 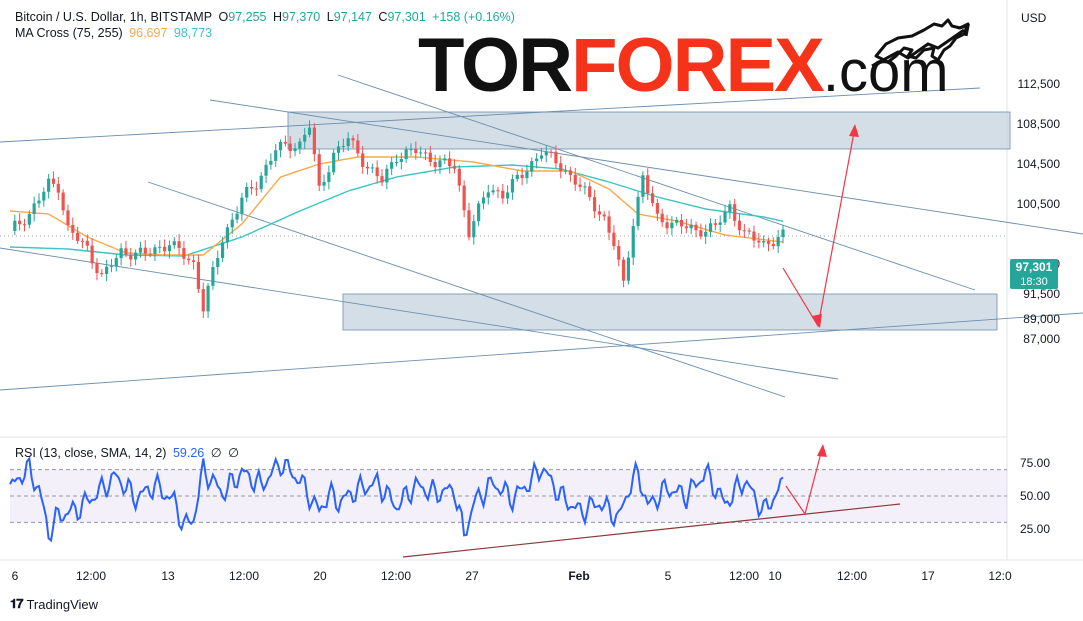 What do you see at coordinates (920, 43) in the screenshot?
I see `bull-icon` at bounding box center [920, 43].